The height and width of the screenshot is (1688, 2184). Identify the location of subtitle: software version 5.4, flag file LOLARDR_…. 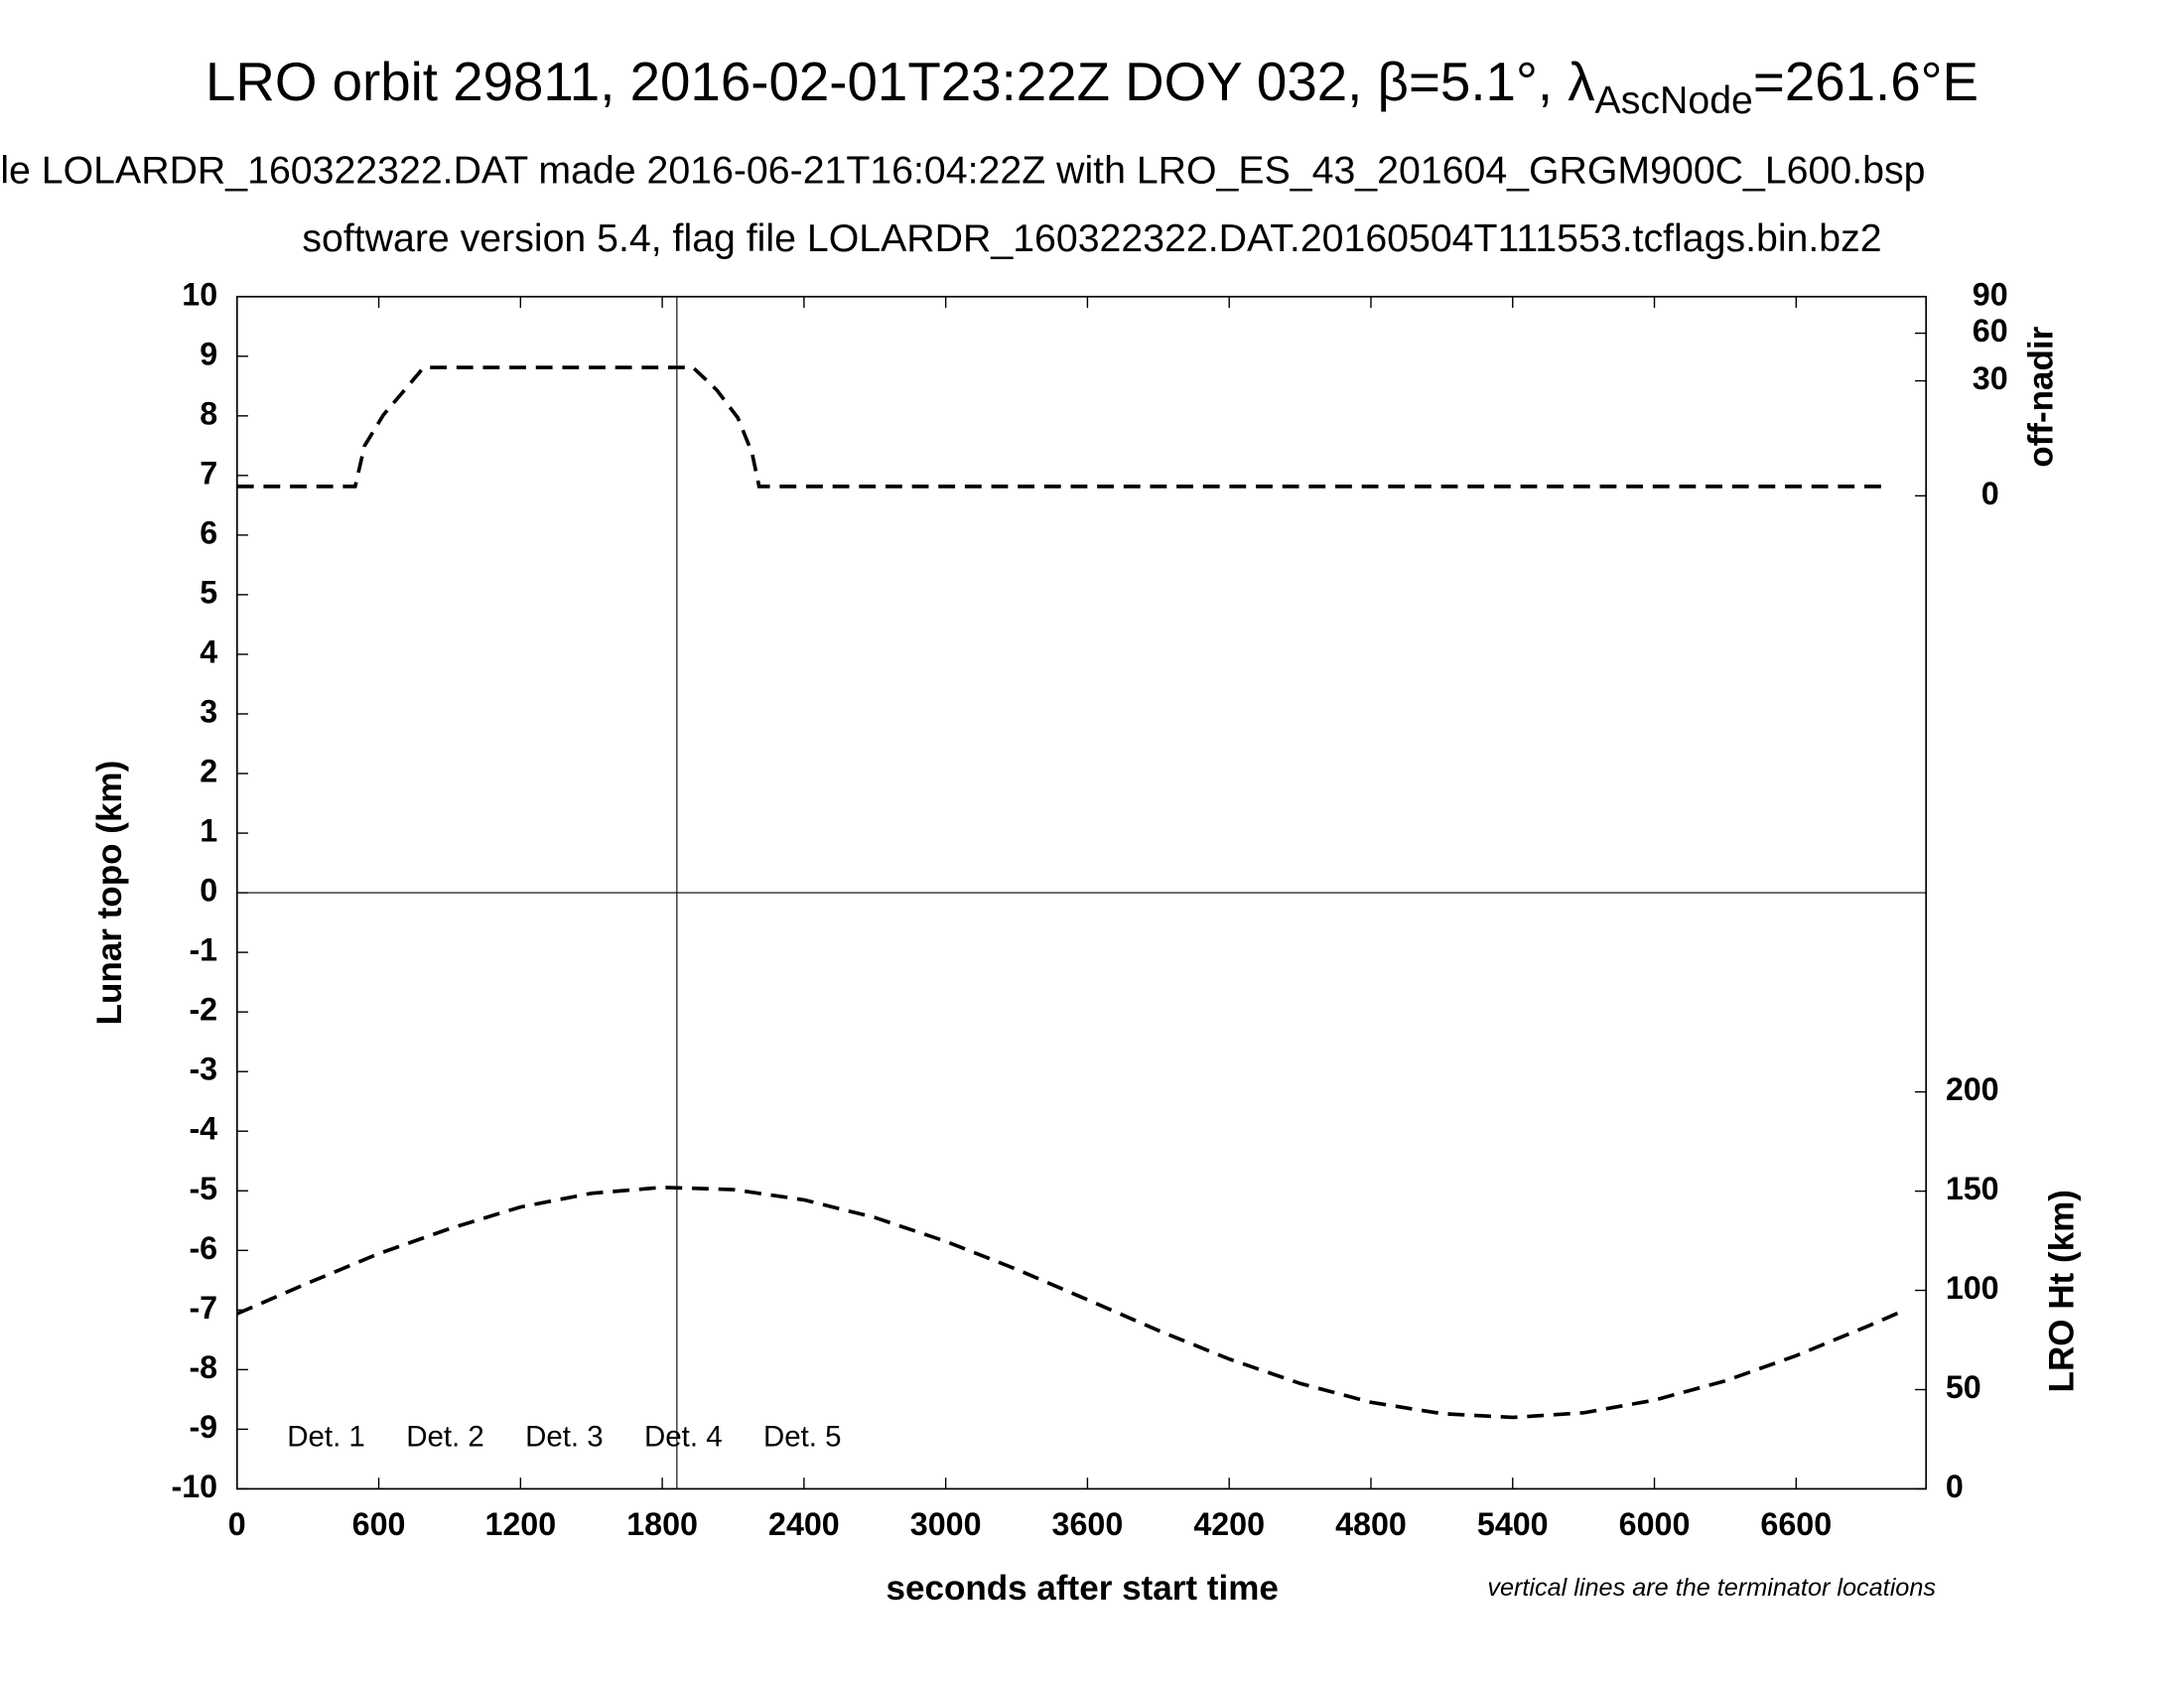
(1091, 238).